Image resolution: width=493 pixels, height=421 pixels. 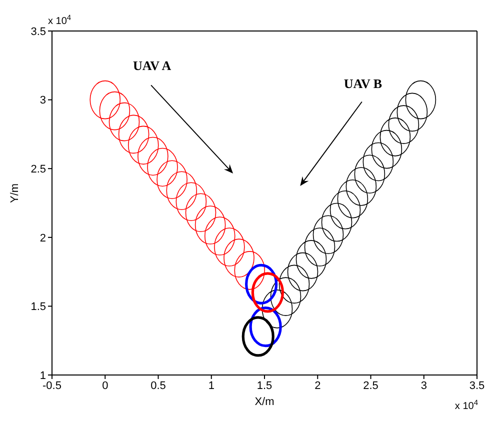 What do you see at coordinates (14, 193) in the screenshot?
I see `y-axis-title: Y/m` at bounding box center [14, 193].